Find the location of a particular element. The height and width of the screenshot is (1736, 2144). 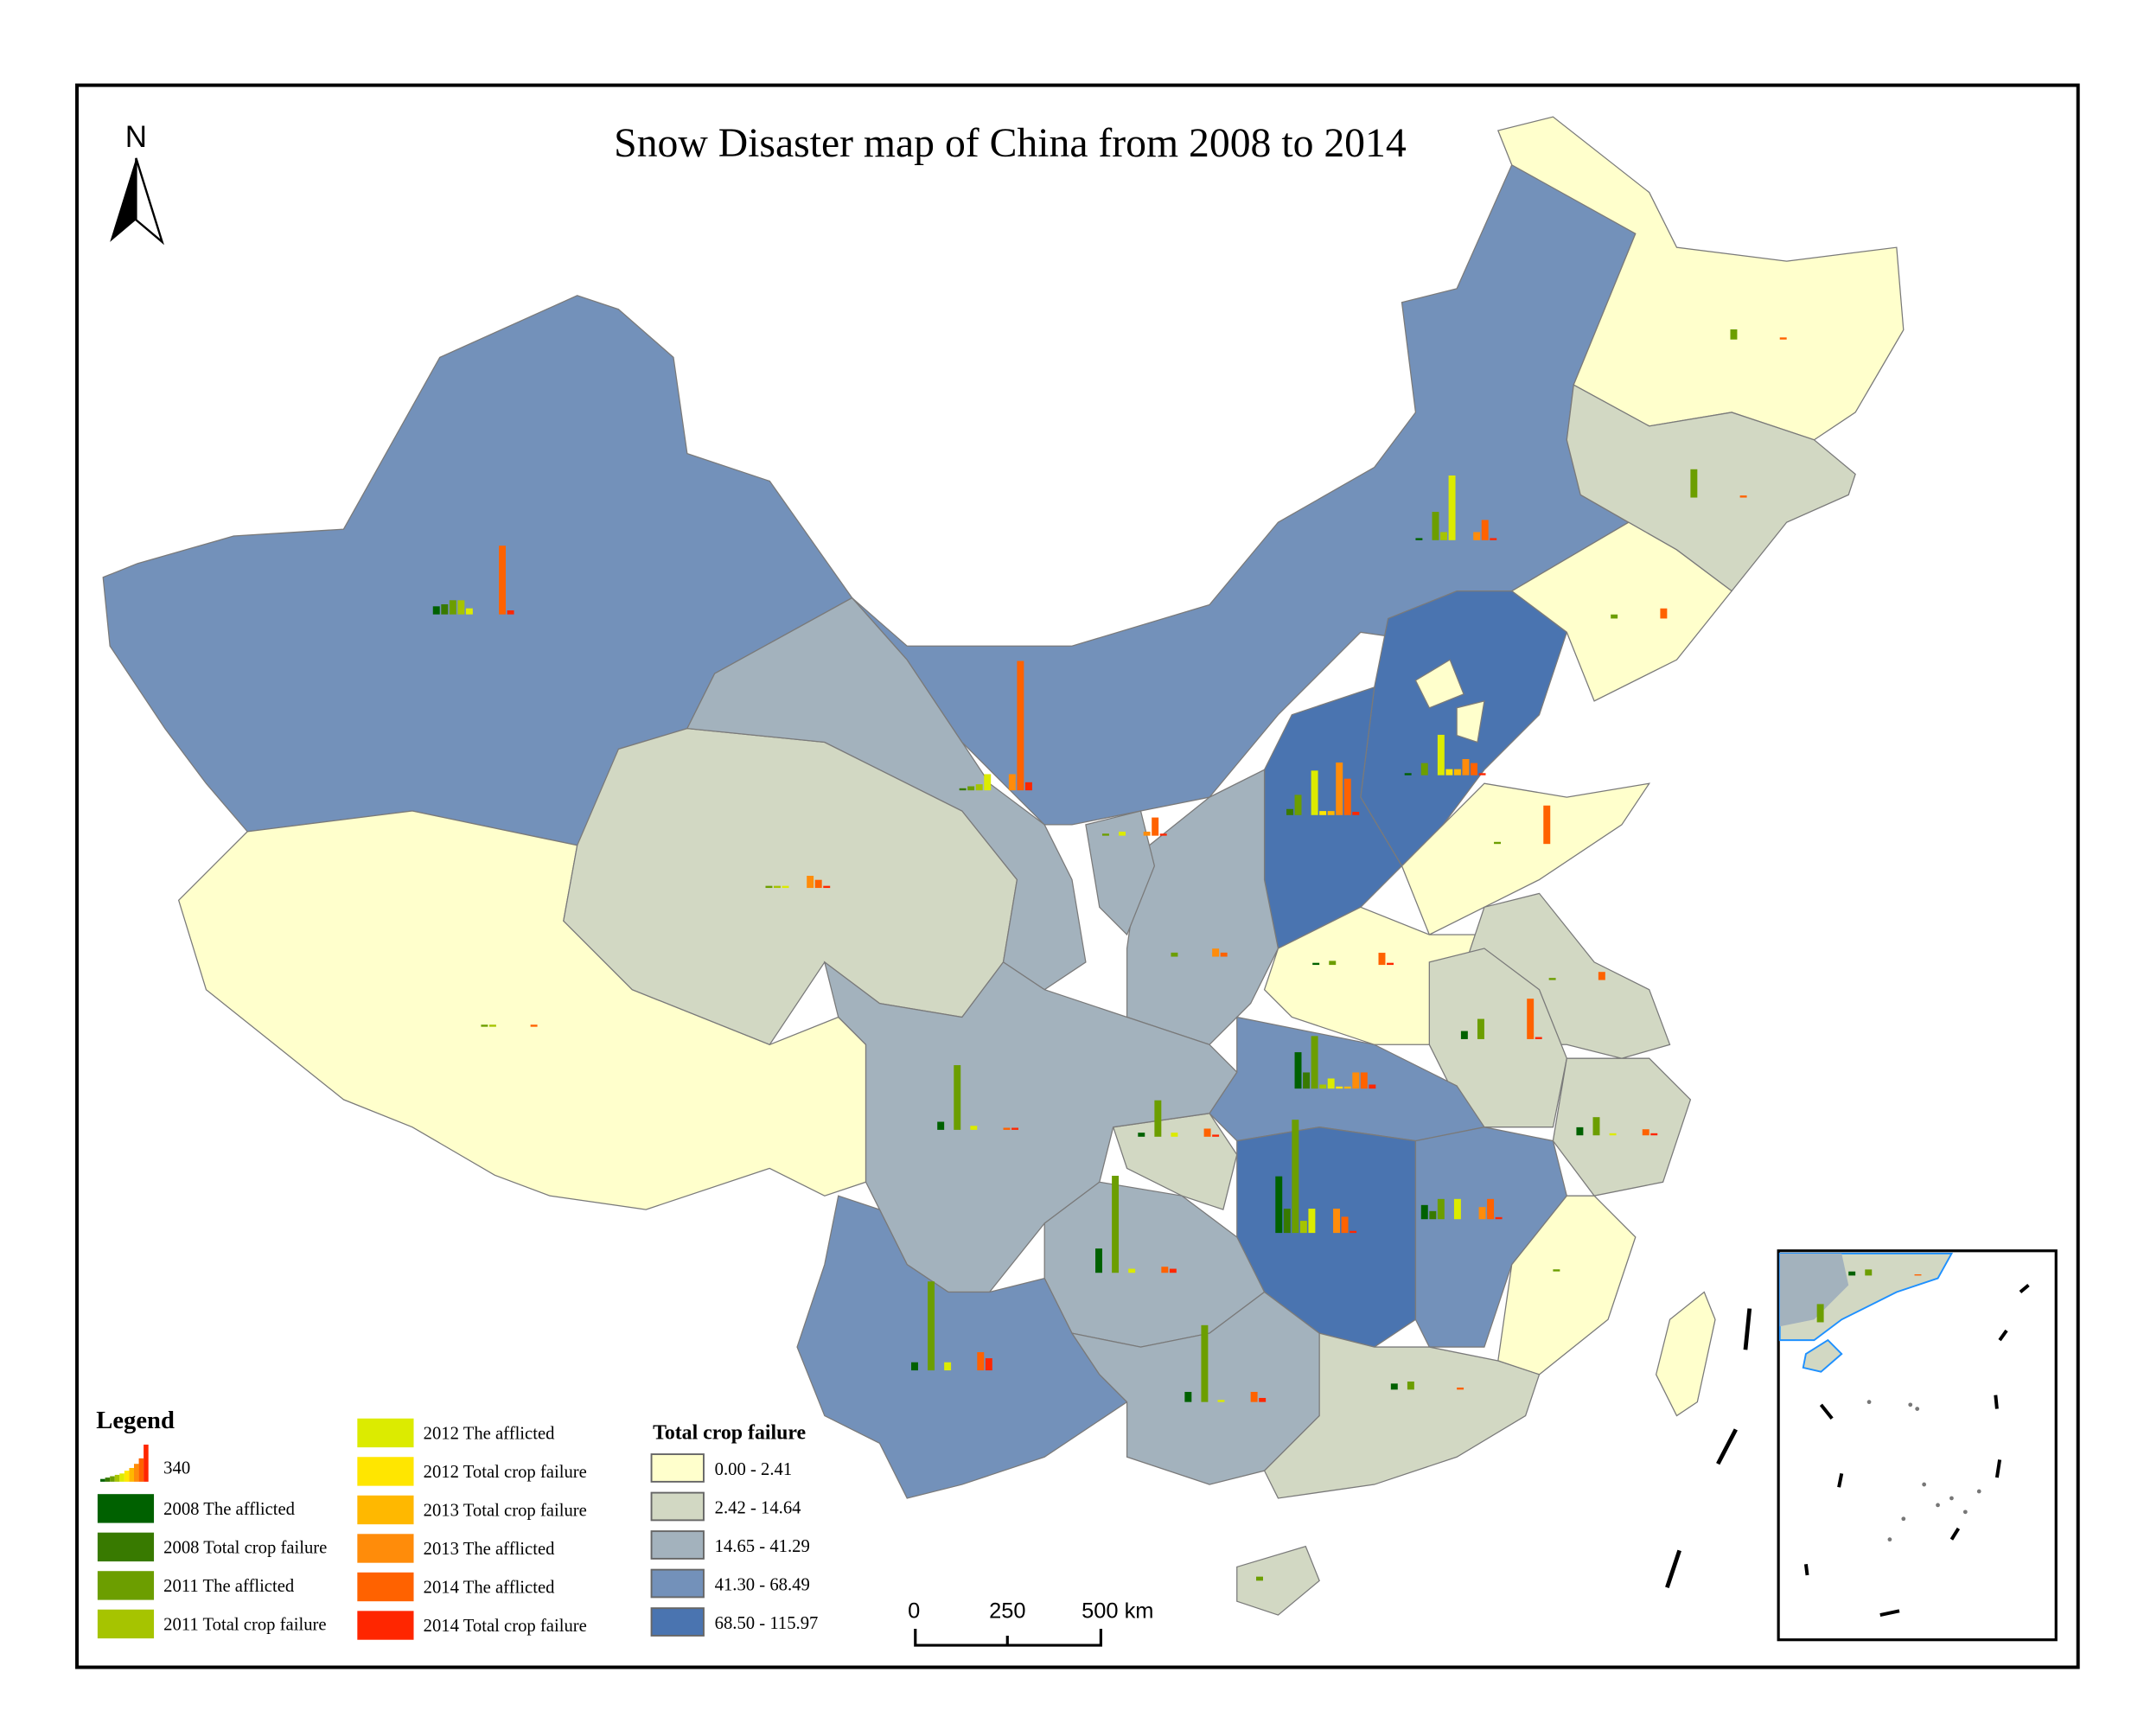

legend-series-label: 2012 Total crop failure is located at coordinates (505, 1472).